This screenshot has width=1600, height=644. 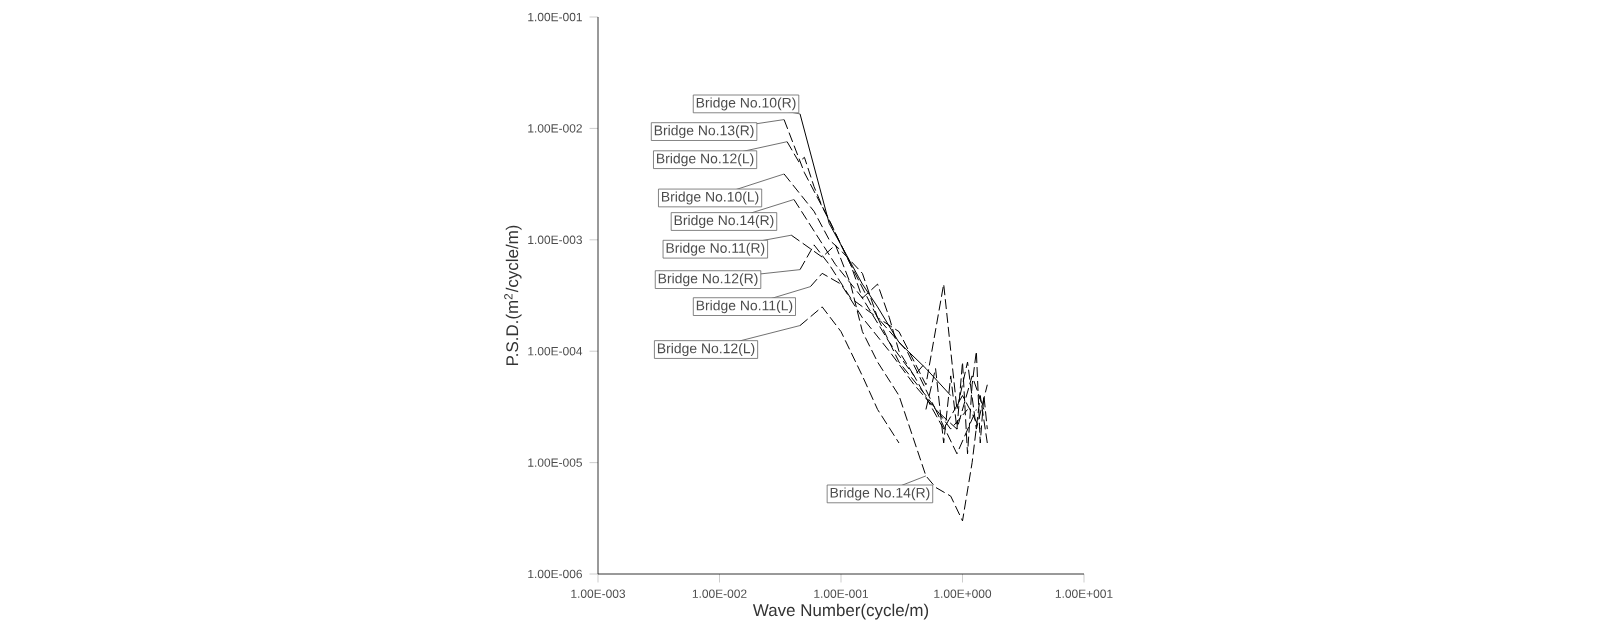 What do you see at coordinates (840, 611) in the screenshot?
I see `x-axis-title: Wave Number(cycle/m)` at bounding box center [840, 611].